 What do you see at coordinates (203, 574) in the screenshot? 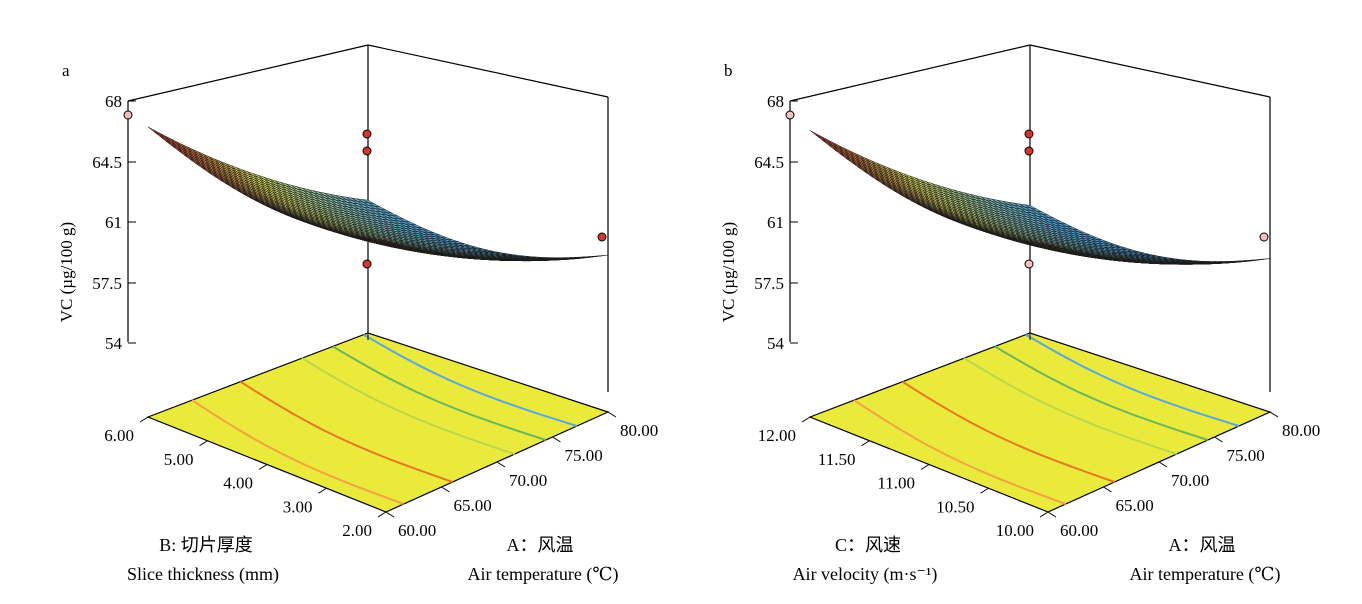
I see `x-axis-name-label: Slice thickness (mm)` at bounding box center [203, 574].